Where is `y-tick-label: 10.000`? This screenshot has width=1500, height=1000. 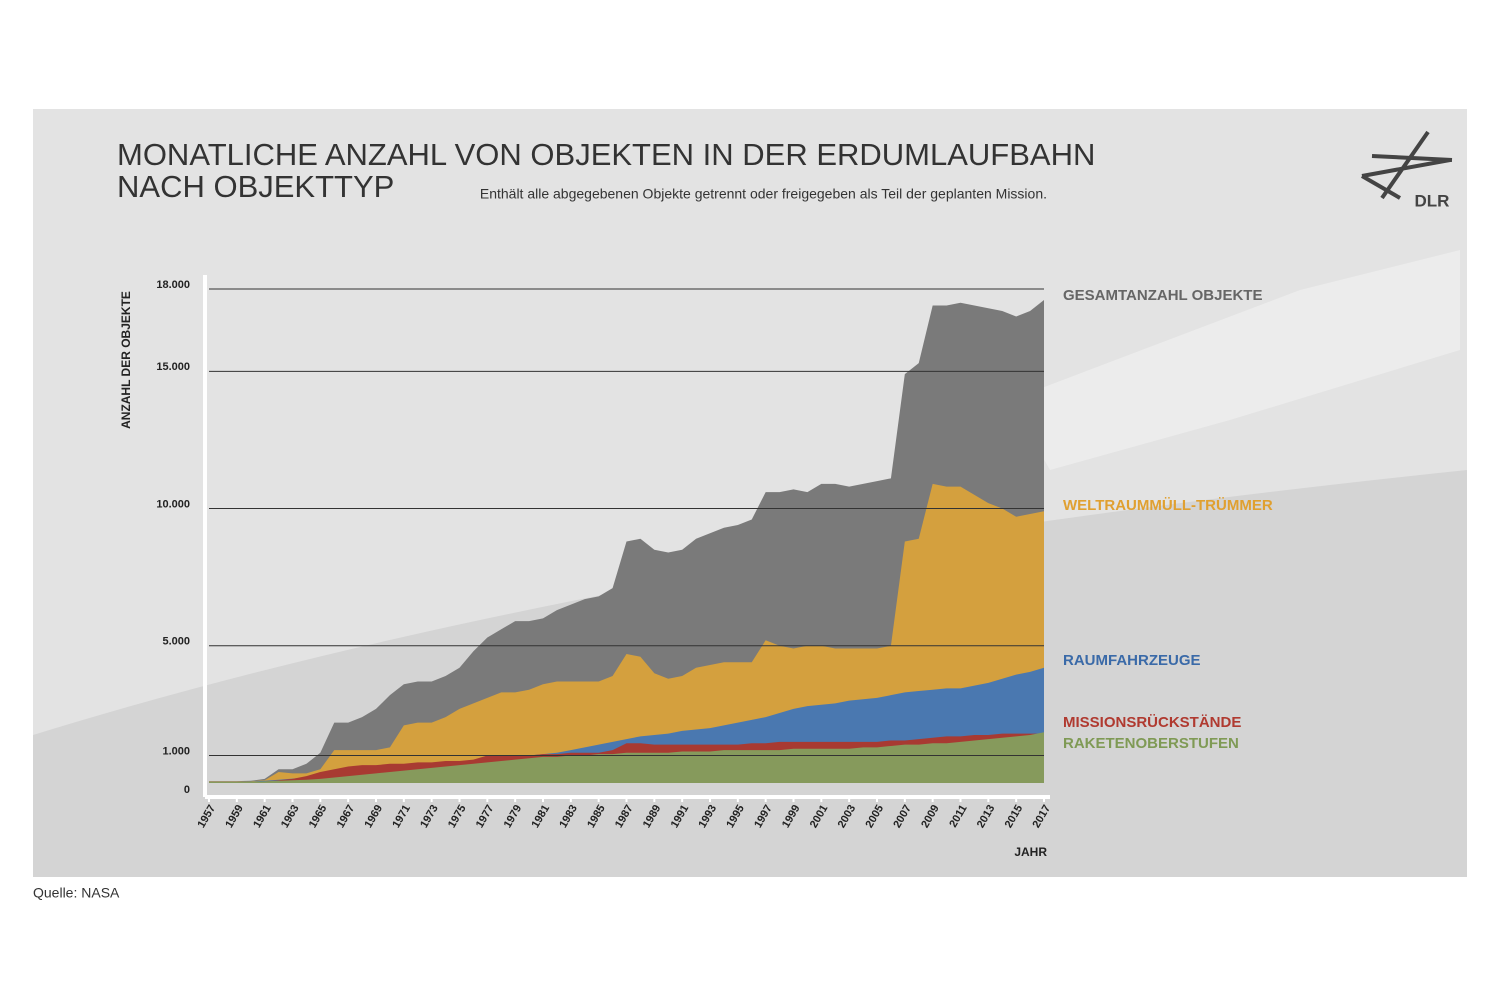 y-tick-label: 10.000 is located at coordinates (173, 504).